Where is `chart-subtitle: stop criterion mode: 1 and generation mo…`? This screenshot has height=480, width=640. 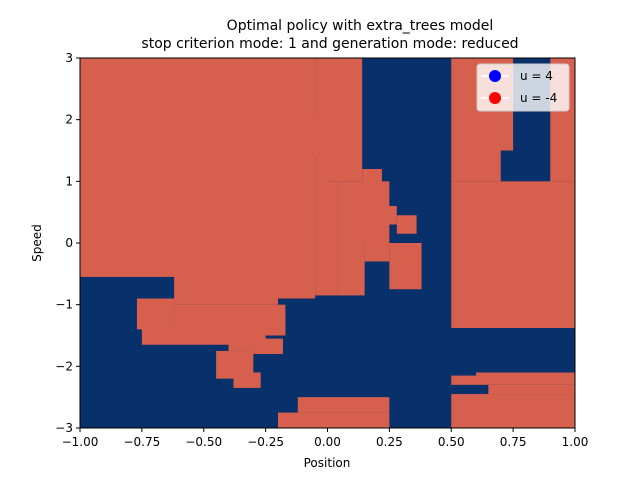 chart-subtitle: stop criterion mode: 1 and generation mo… is located at coordinates (329, 44).